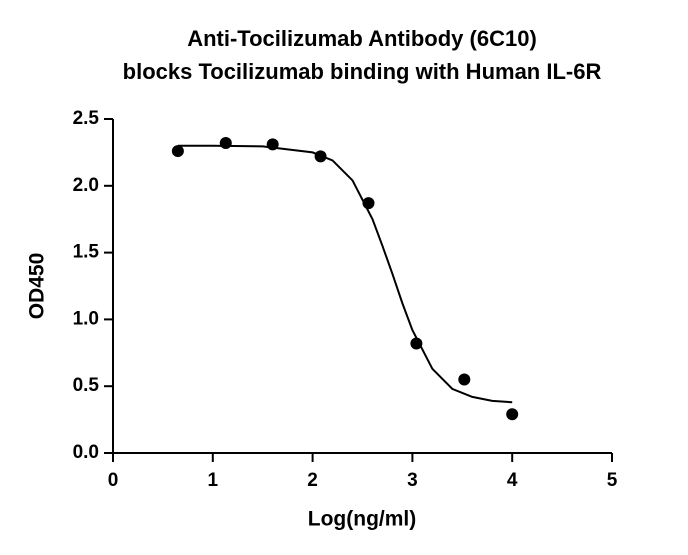 The image size is (688, 555). What do you see at coordinates (86, 385) in the screenshot?
I see `y-tick-label: 0.5` at bounding box center [86, 385].